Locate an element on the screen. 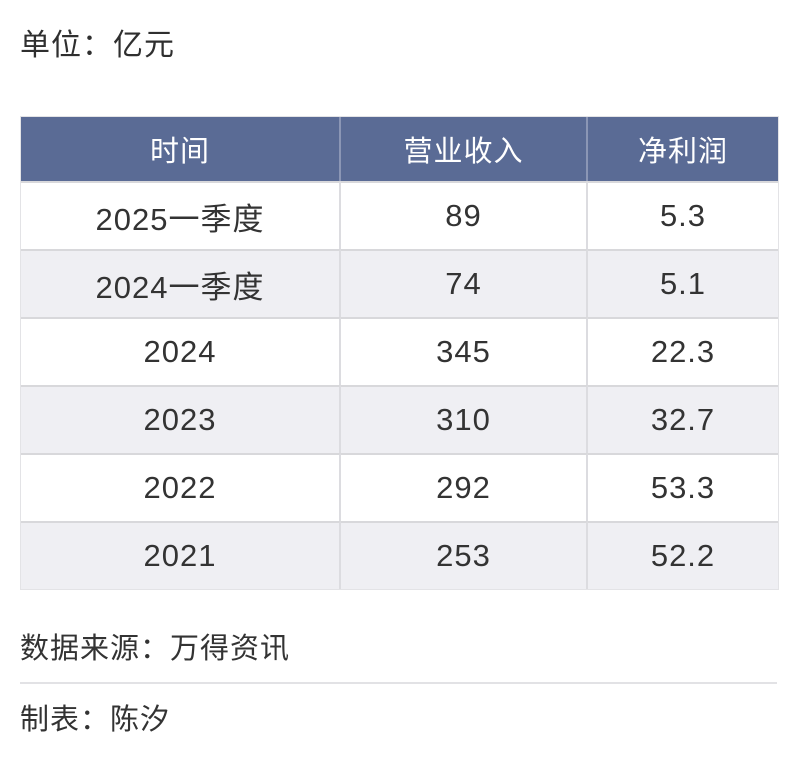  cell-net-profit: 53.3 is located at coordinates (683, 487).